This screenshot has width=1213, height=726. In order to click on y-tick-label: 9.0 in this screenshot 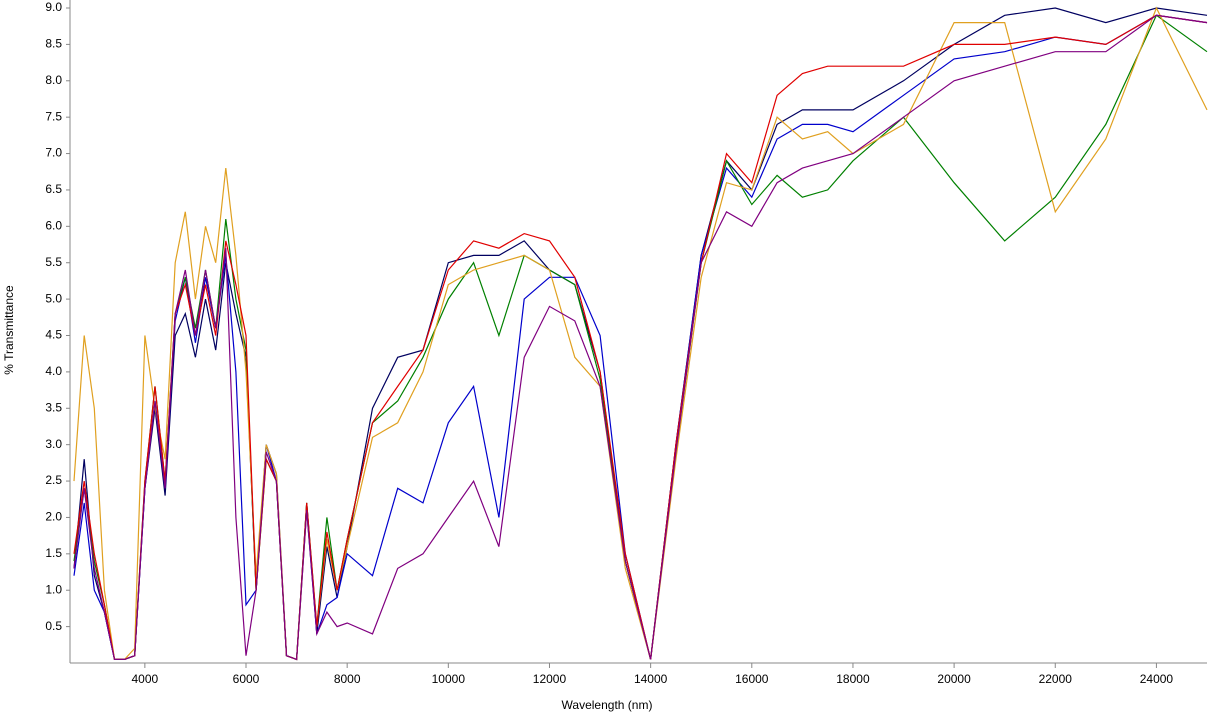, I will do `click(53, 7)`.